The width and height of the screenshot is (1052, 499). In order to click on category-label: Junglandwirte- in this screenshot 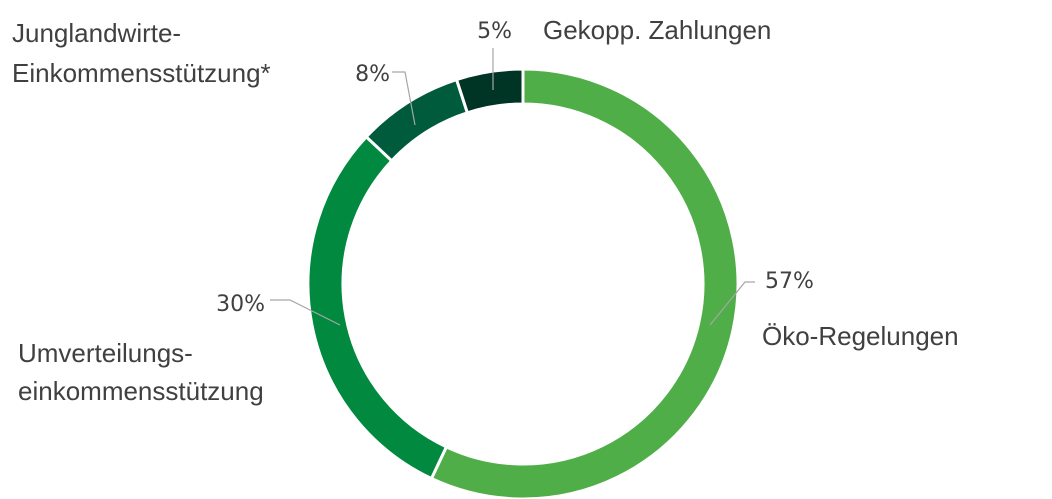, I will do `click(96, 33)`.